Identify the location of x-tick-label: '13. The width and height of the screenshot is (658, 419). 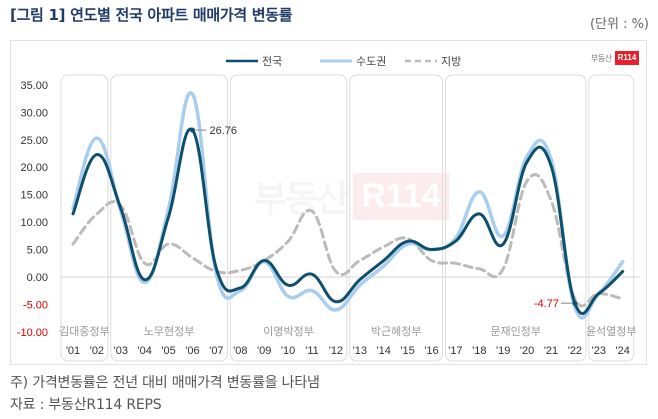
(360, 351).